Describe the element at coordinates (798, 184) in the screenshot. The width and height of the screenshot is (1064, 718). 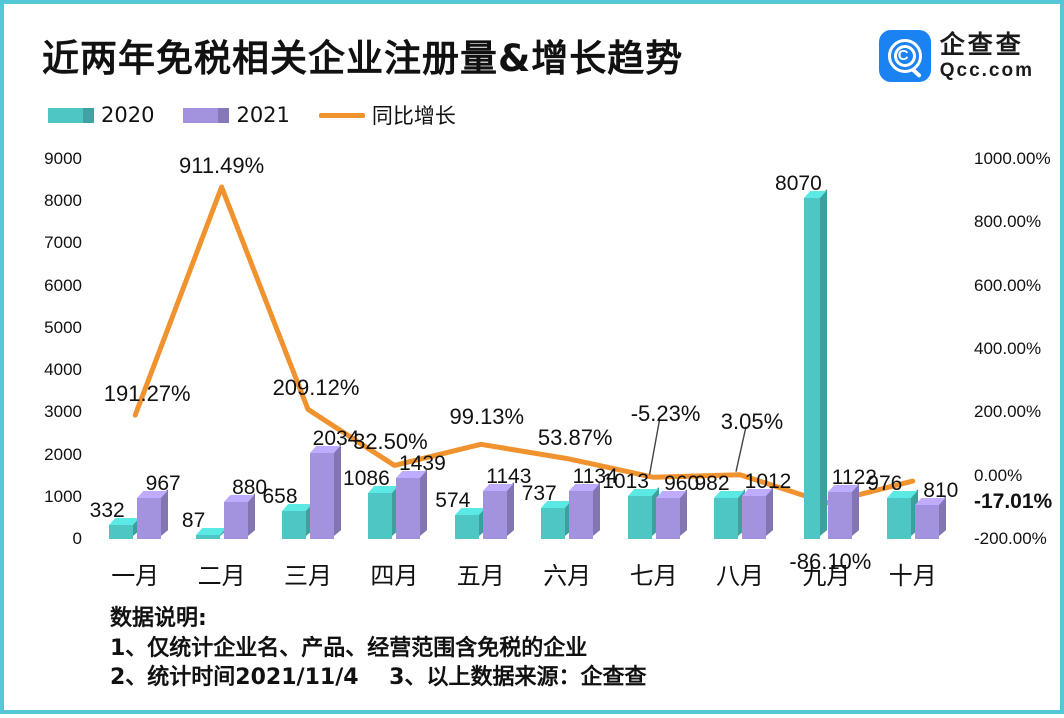
I see `bar-value-label: 8070` at that location.